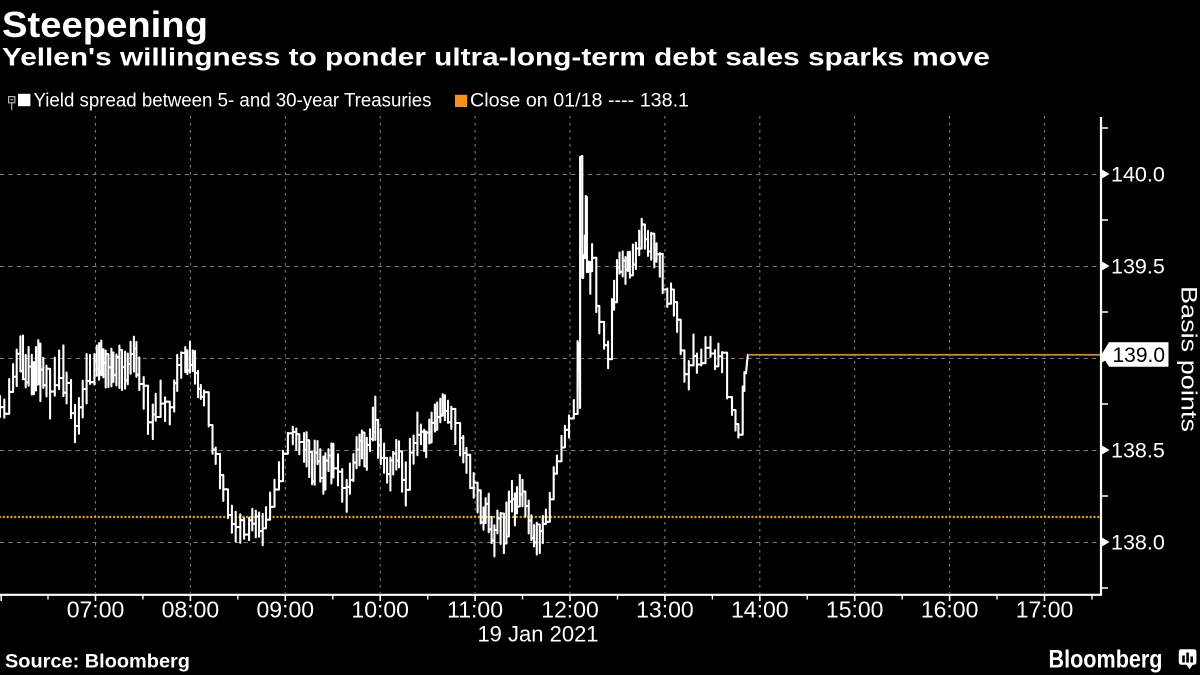 The height and width of the screenshot is (675, 1200). I want to click on svg-text: Close on 01/18 ---- 138.1, so click(579, 101).